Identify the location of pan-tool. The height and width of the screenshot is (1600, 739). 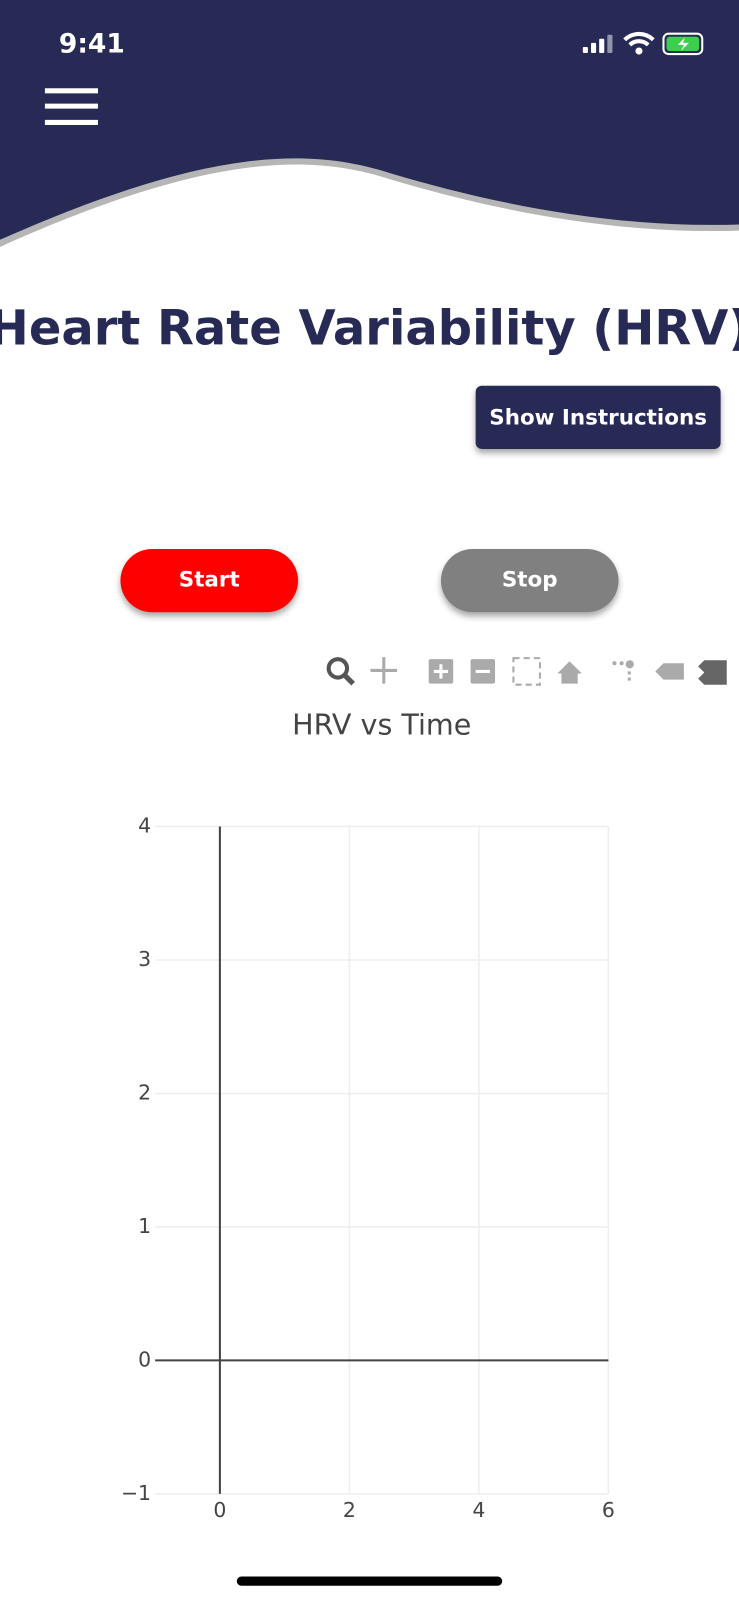
(384, 670).